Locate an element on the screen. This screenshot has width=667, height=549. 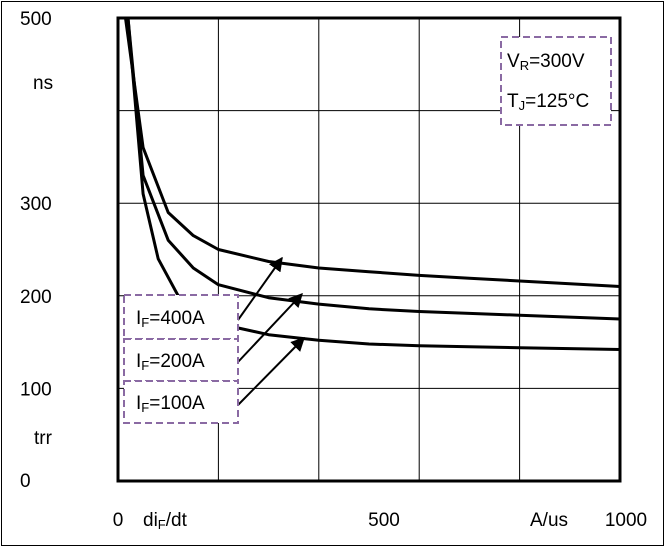
y-tick-label: 200 is located at coordinates (36, 297).